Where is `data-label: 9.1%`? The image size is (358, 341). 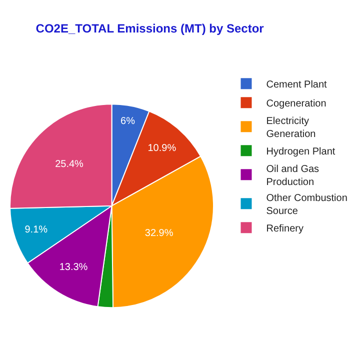
data-label: 9.1% is located at coordinates (36, 230).